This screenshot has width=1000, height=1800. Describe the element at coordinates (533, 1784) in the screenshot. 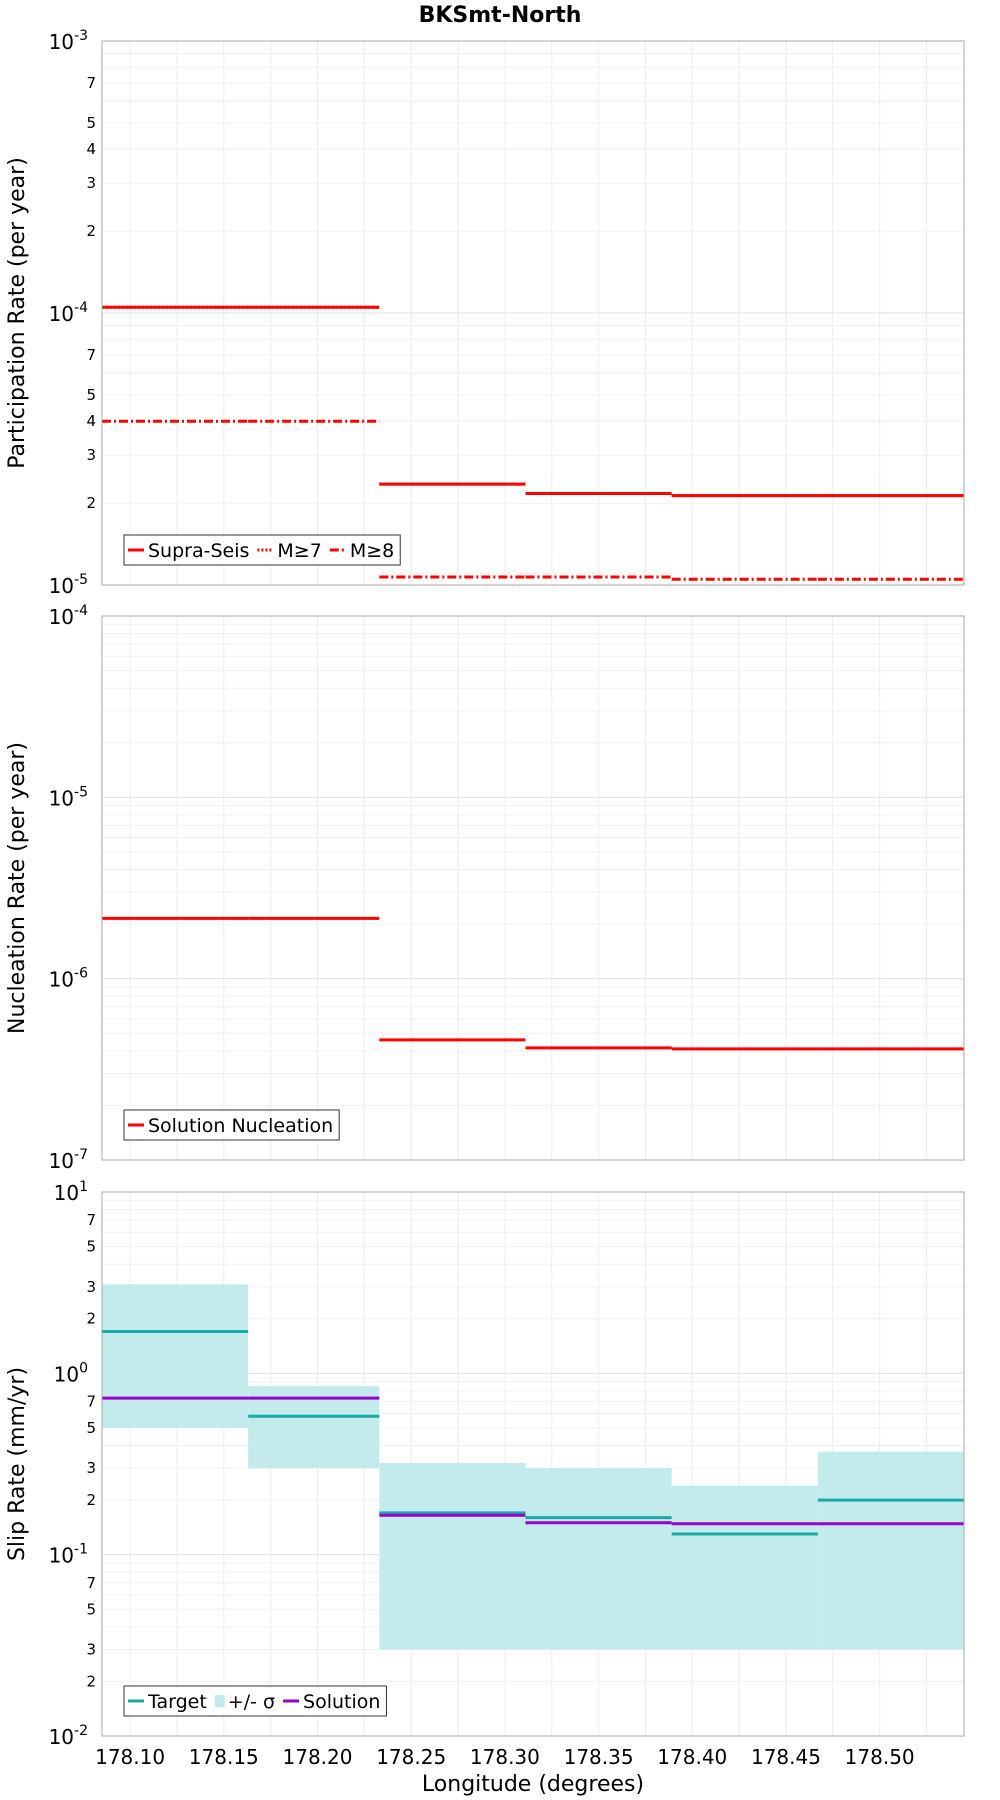

I see `x-axis-label: Longitude (degrees)` at that location.